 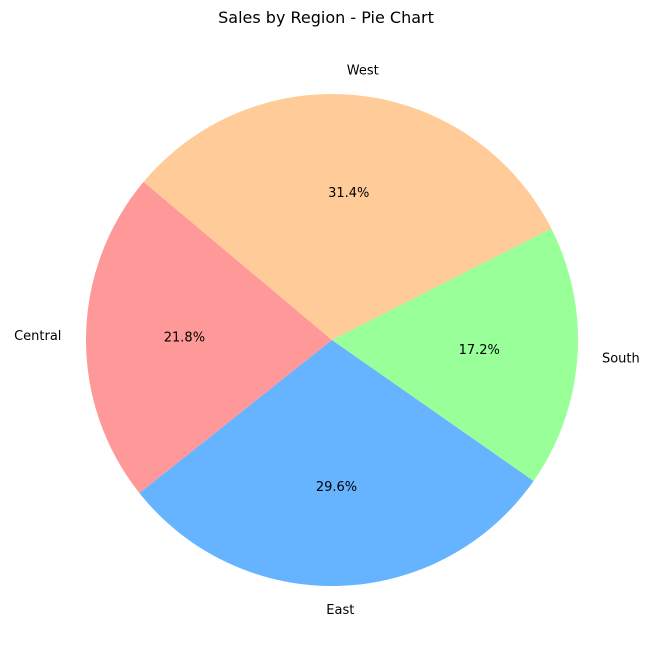 I want to click on pct-label-south: 17.2%, so click(x=479, y=350).